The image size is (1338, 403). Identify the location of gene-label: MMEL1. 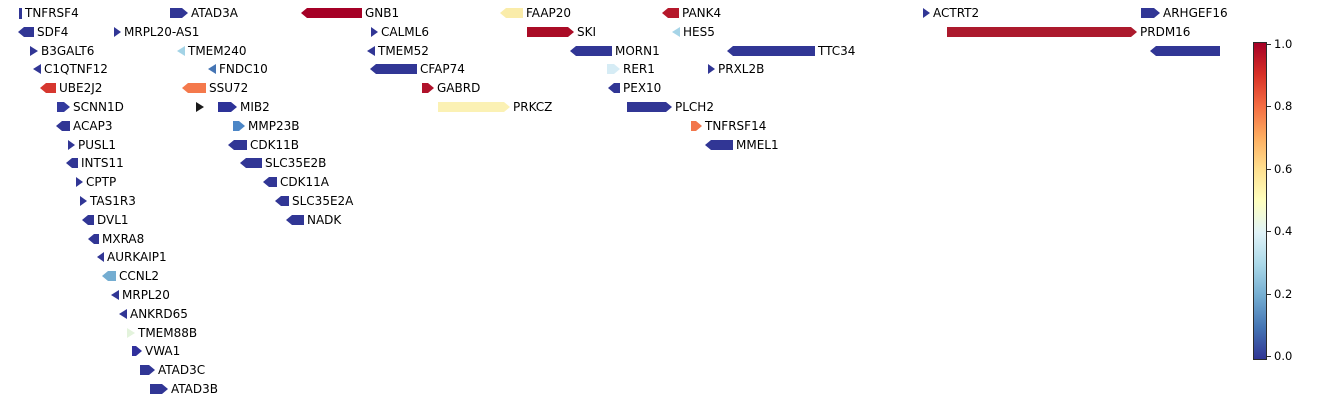
(757, 145).